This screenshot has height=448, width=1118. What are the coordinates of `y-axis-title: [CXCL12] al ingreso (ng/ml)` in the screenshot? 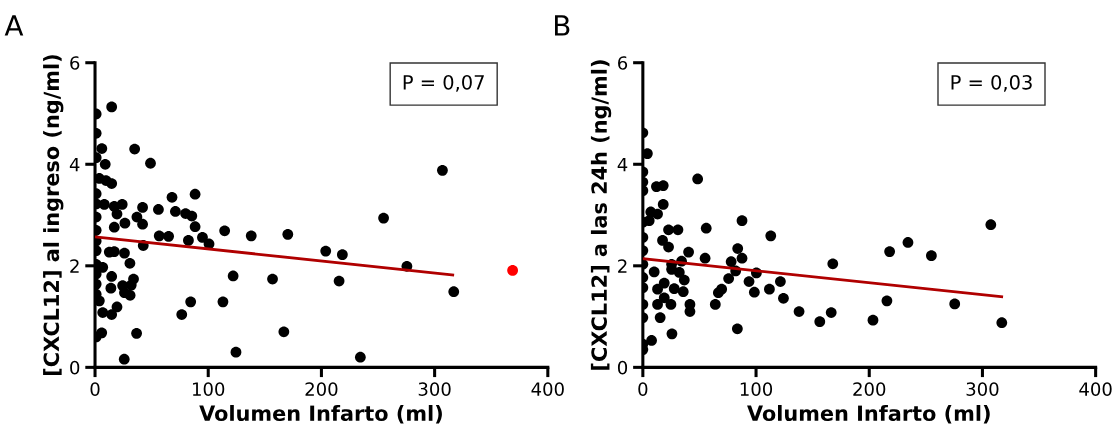 It's located at (53, 215).